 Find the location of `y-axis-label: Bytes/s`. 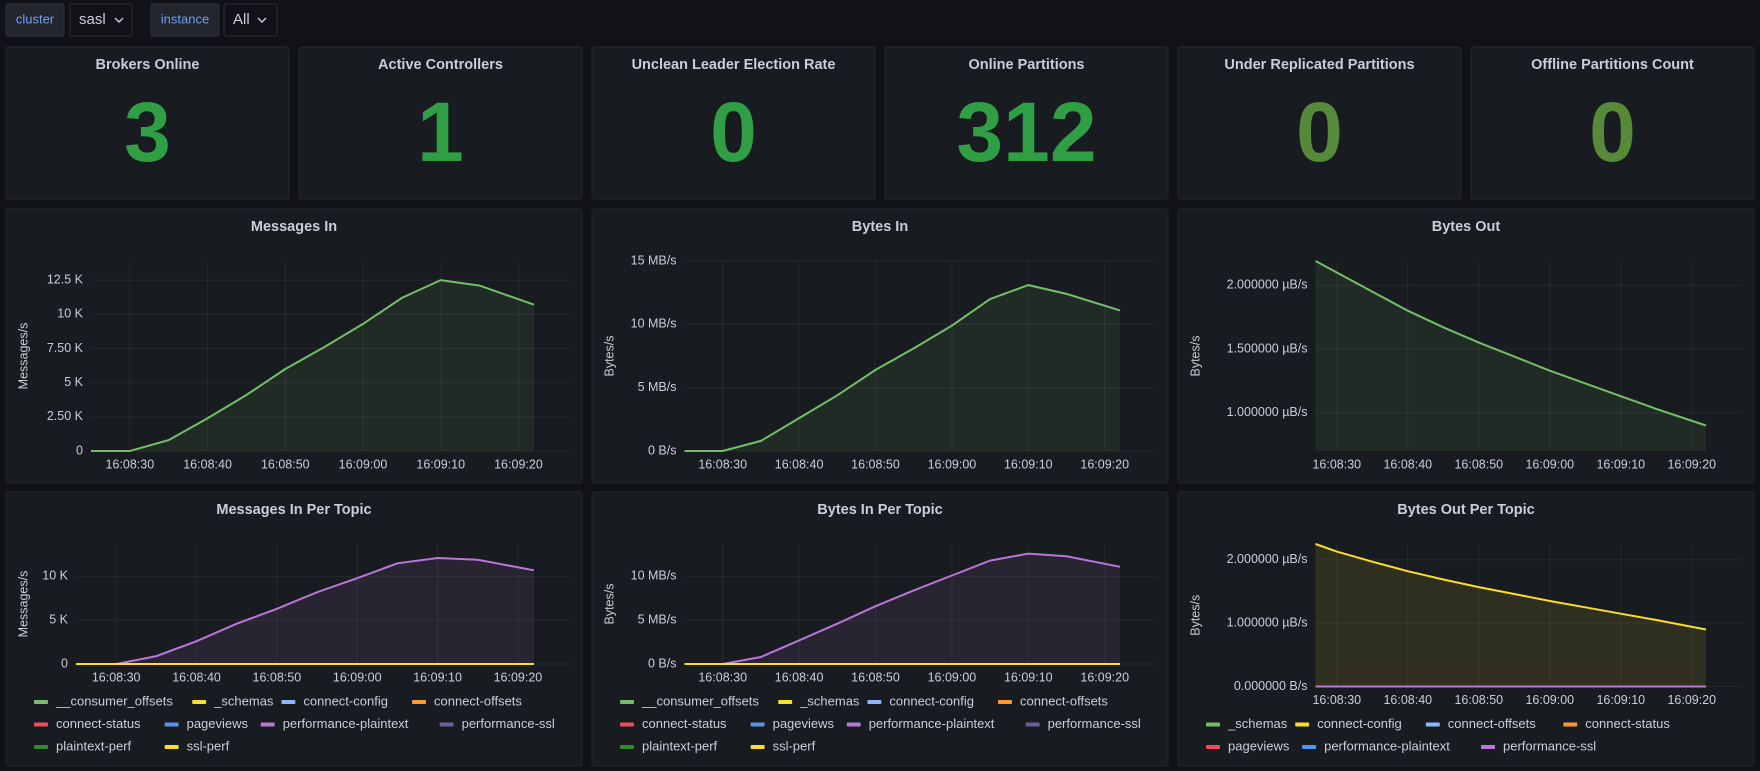

y-axis-label: Bytes/s is located at coordinates (609, 604).